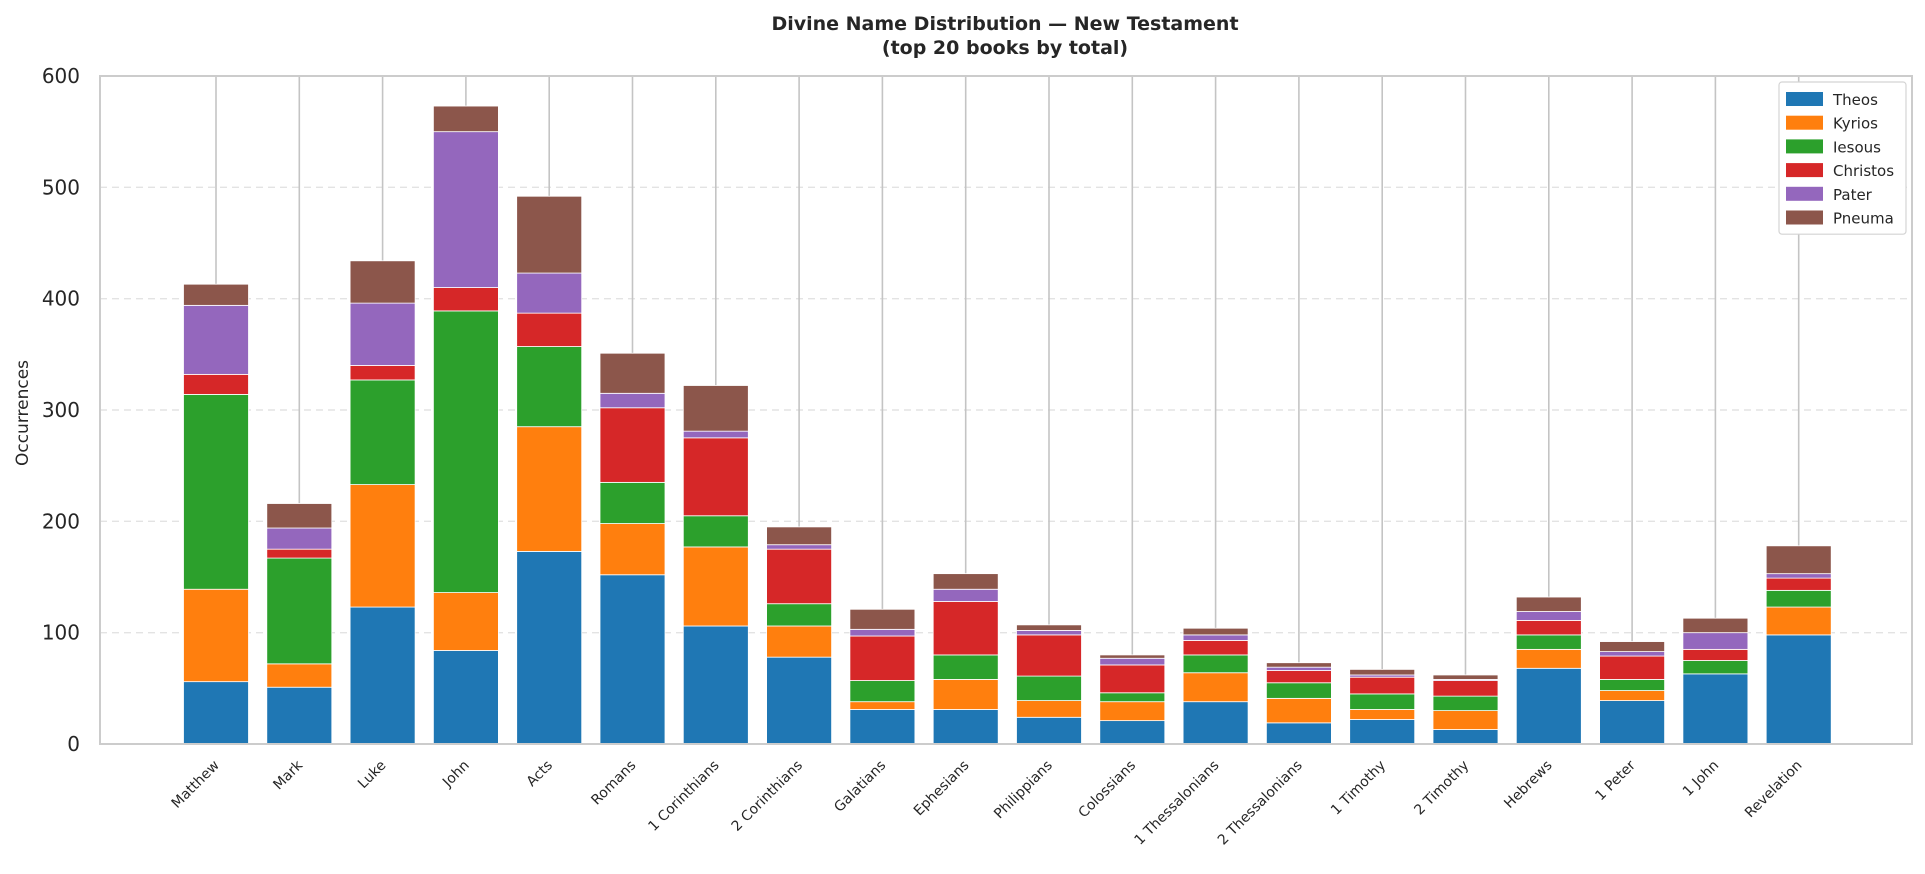 This screenshot has height=874, width=1925. I want to click on y-tick-label: 600, so click(61, 76).